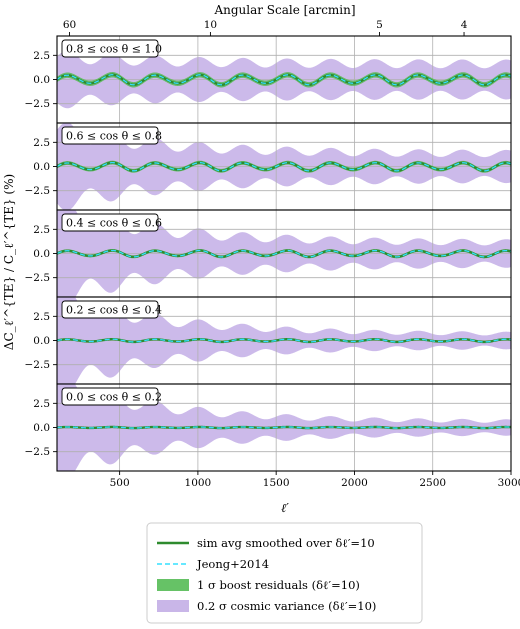 This screenshot has width=520, height=629. Describe the element at coordinates (198, 483) in the screenshot. I see `x-tick-label: 1000` at that location.